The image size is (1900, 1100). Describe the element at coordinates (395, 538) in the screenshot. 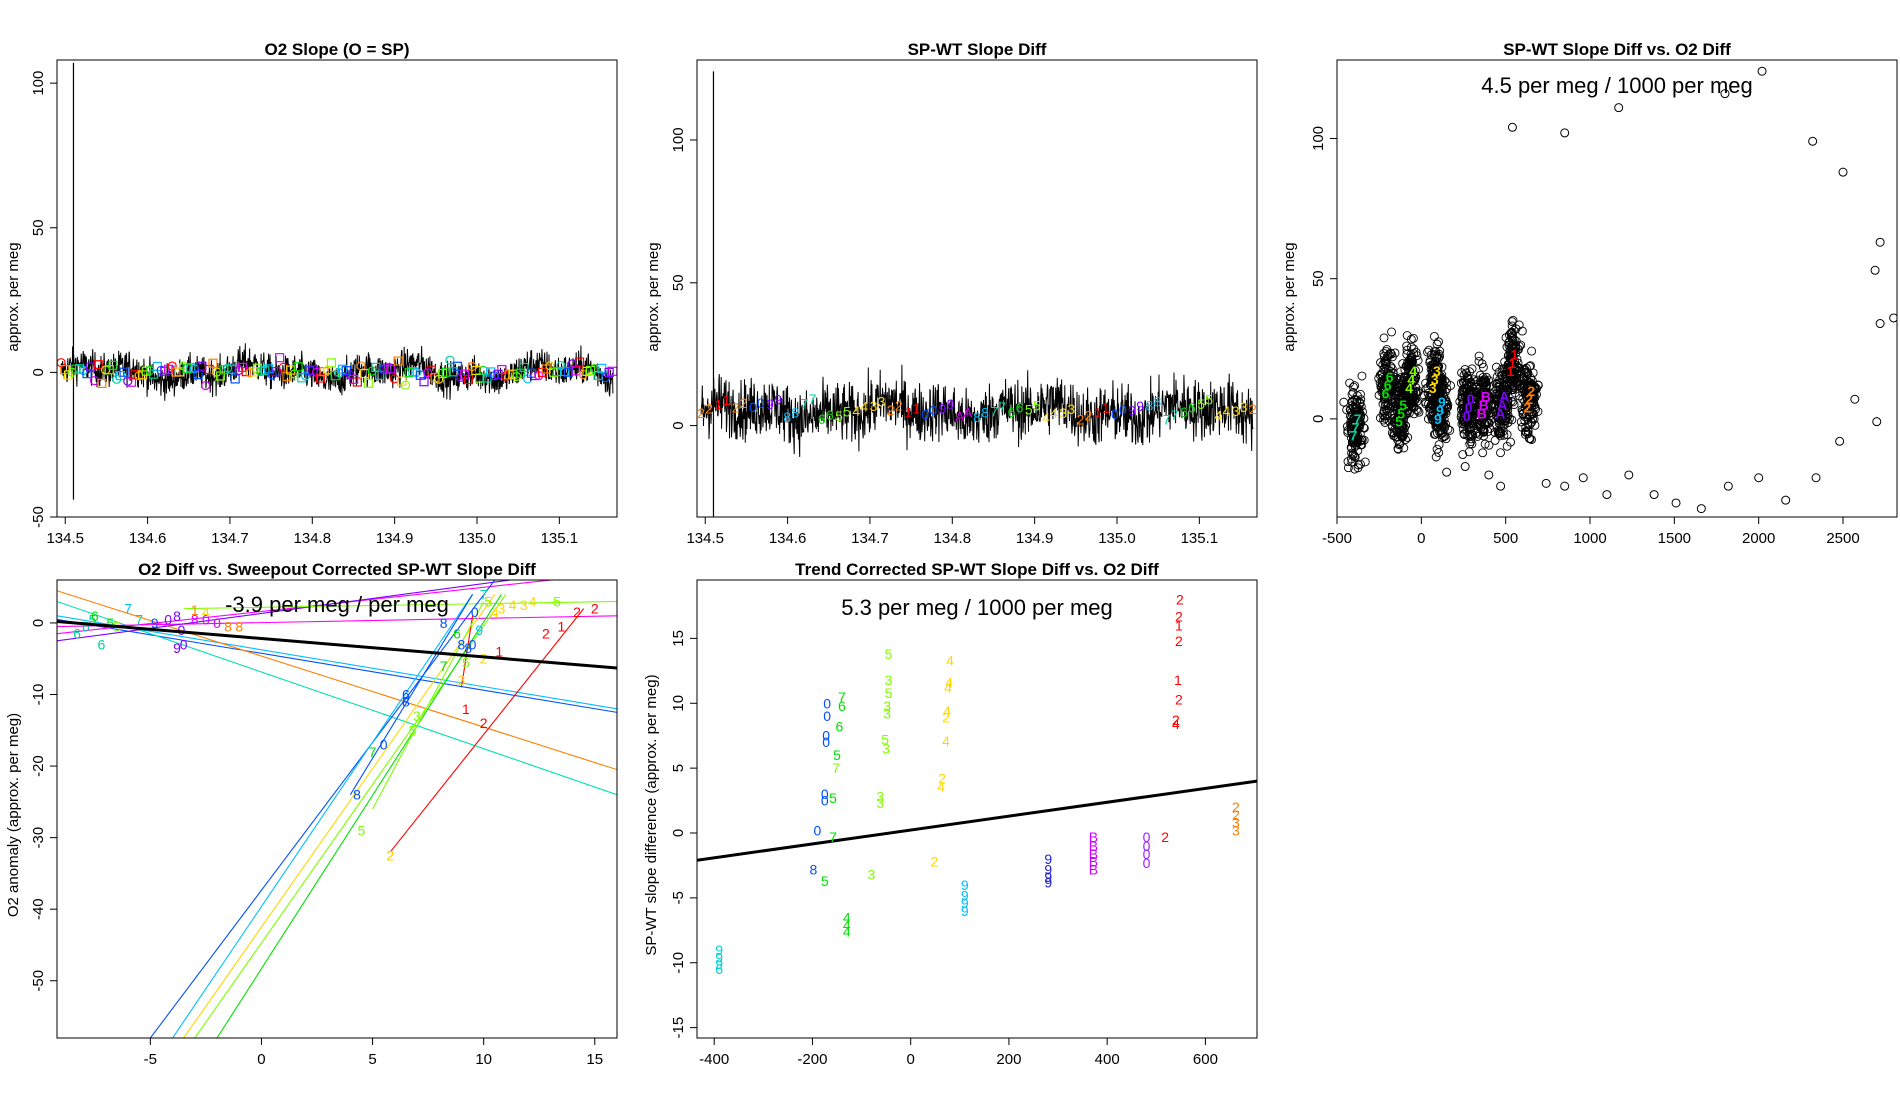

I see `x-tick-label: 134.9` at that location.